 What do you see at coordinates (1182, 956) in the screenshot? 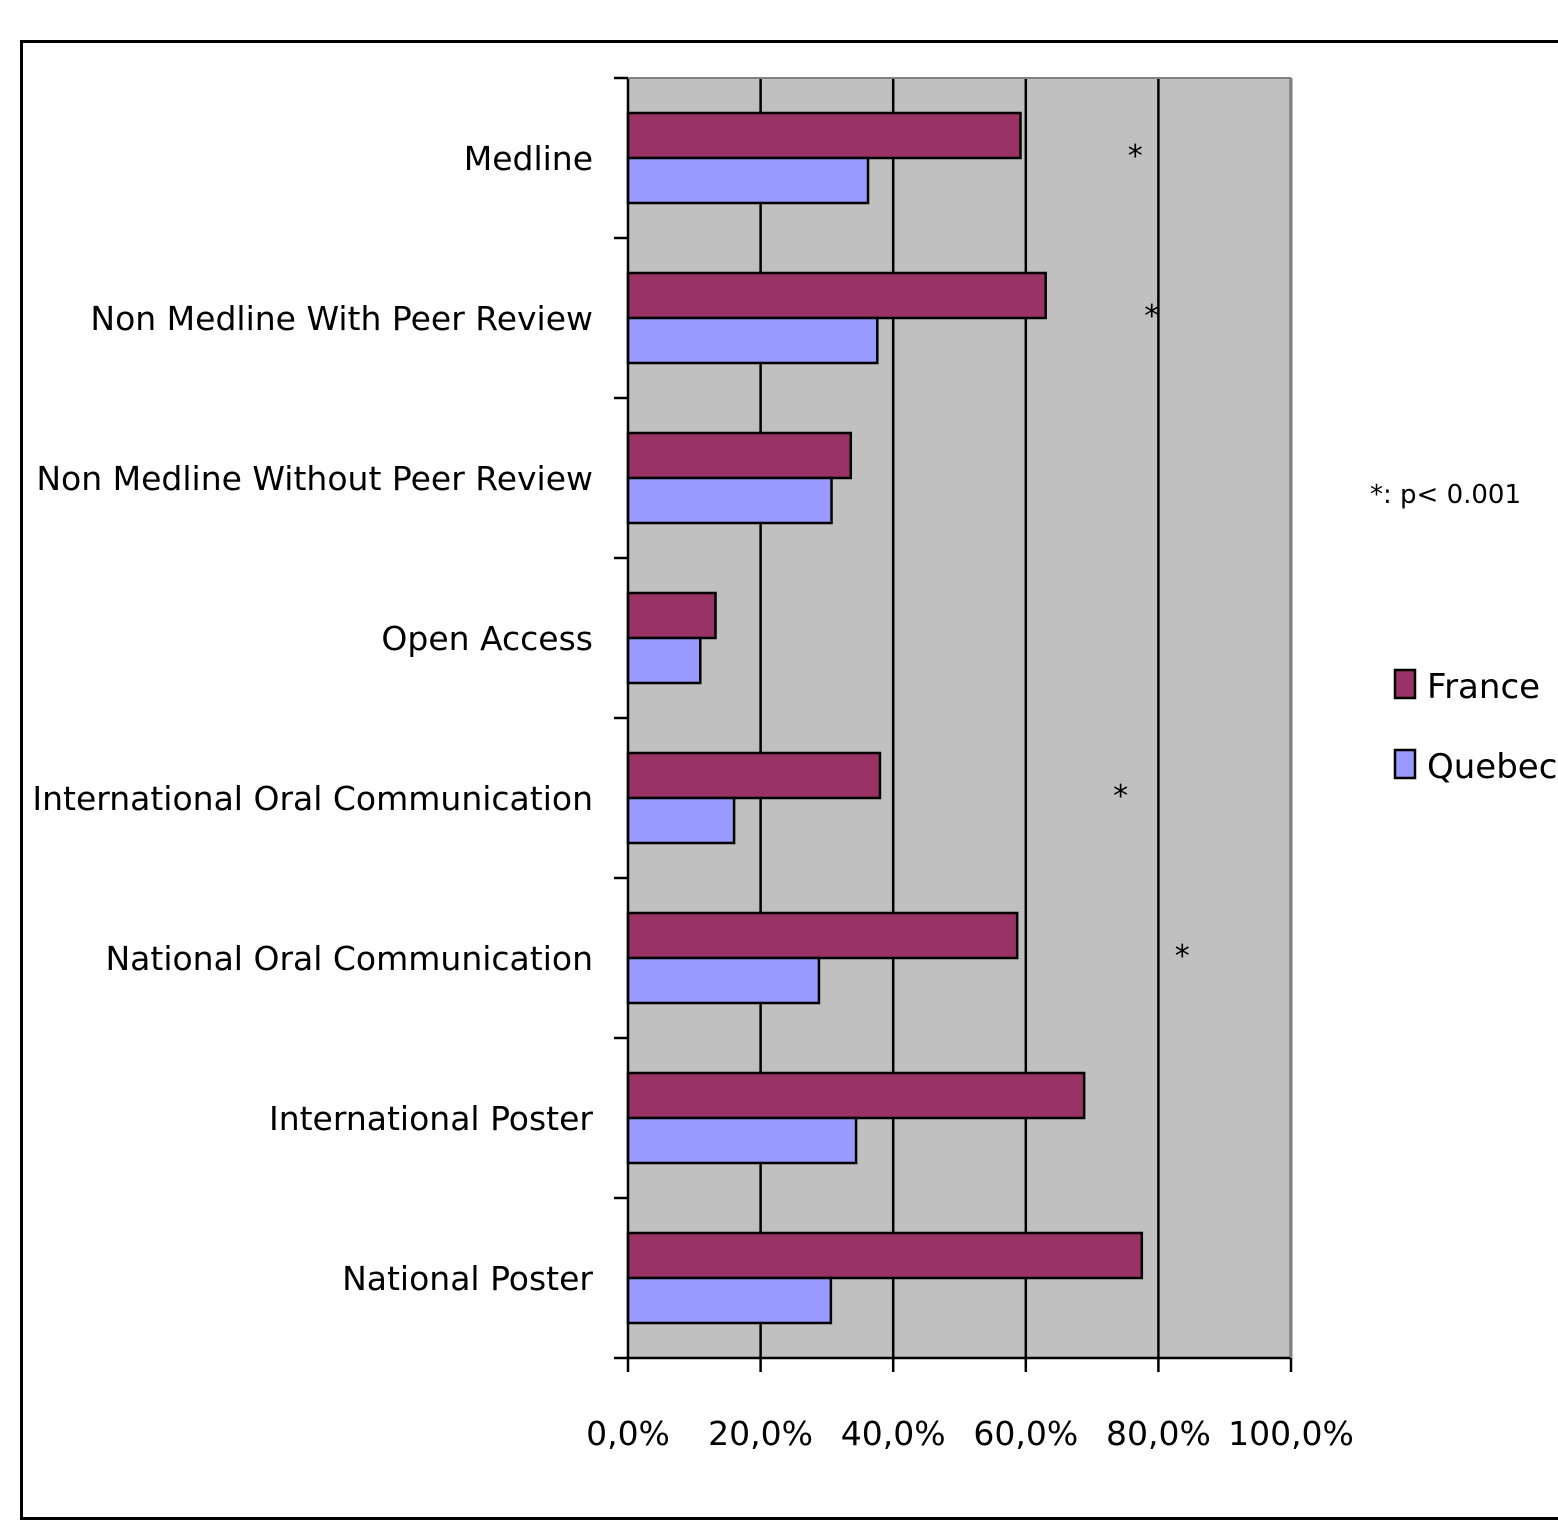
I see `significance-star-national-oral-communication: *` at bounding box center [1182, 956].